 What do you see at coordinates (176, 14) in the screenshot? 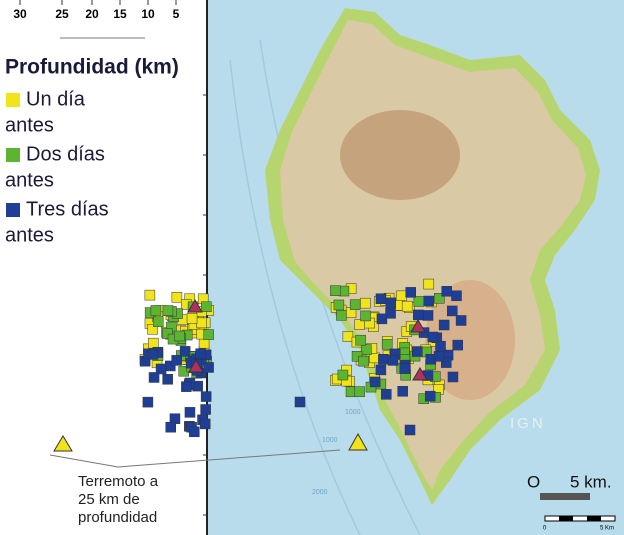
I see `depth-tick-label: 5` at bounding box center [176, 14].